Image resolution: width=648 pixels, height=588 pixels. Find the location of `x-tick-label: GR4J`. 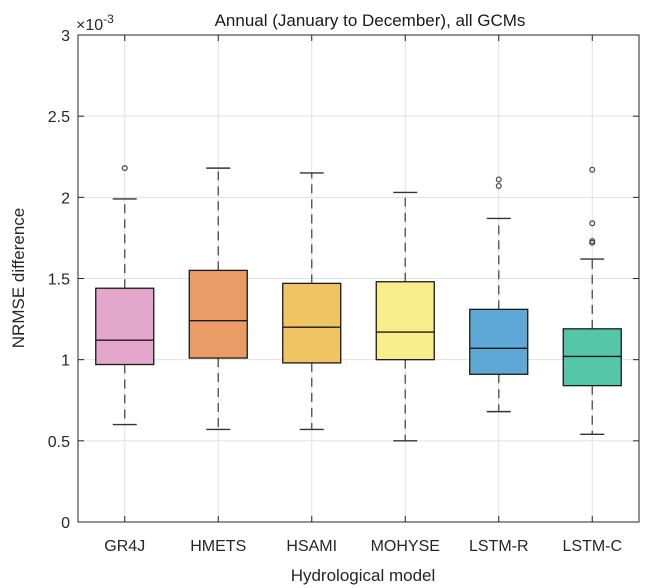

x-tick-label: GR4J is located at coordinates (124, 546).